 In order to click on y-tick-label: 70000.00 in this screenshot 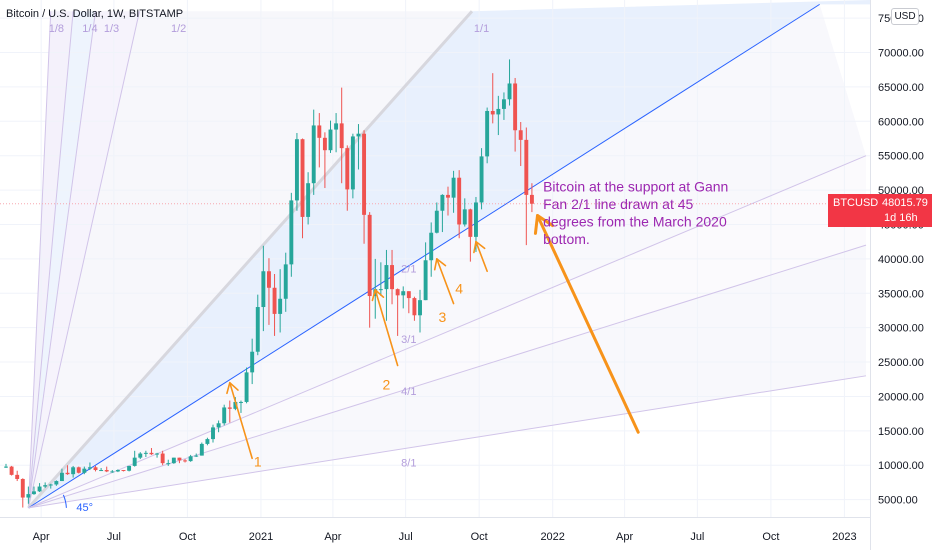, I will do `click(901, 54)`.